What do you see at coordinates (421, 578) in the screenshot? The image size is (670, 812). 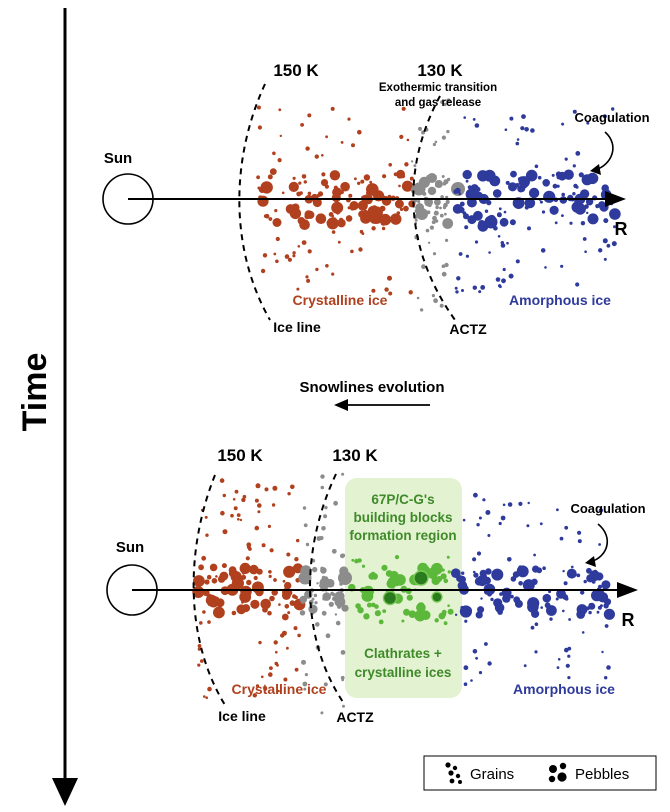 I see `formation-pebble` at bounding box center [421, 578].